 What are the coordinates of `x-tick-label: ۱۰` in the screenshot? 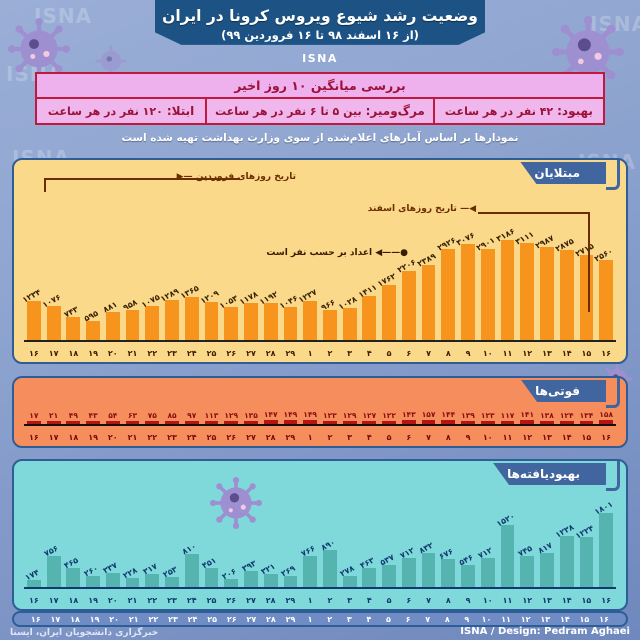 It's located at (487, 600).